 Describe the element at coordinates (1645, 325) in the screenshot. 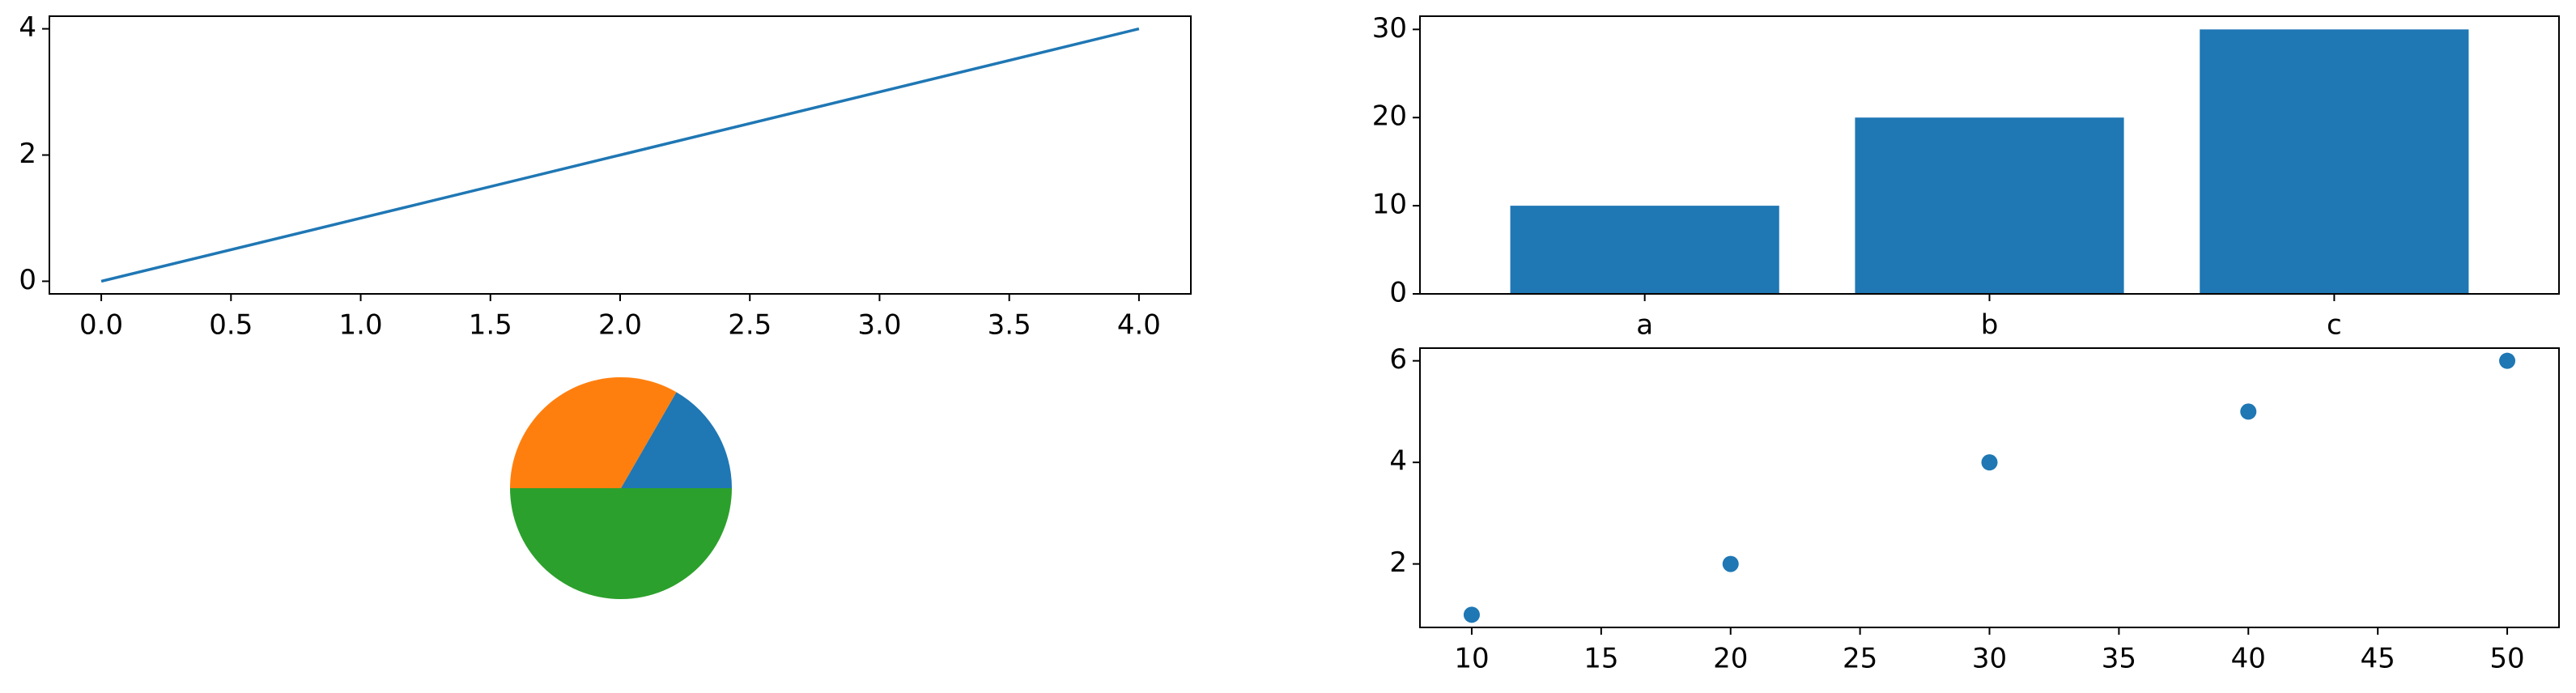

I see `x-tick-label: a` at that location.